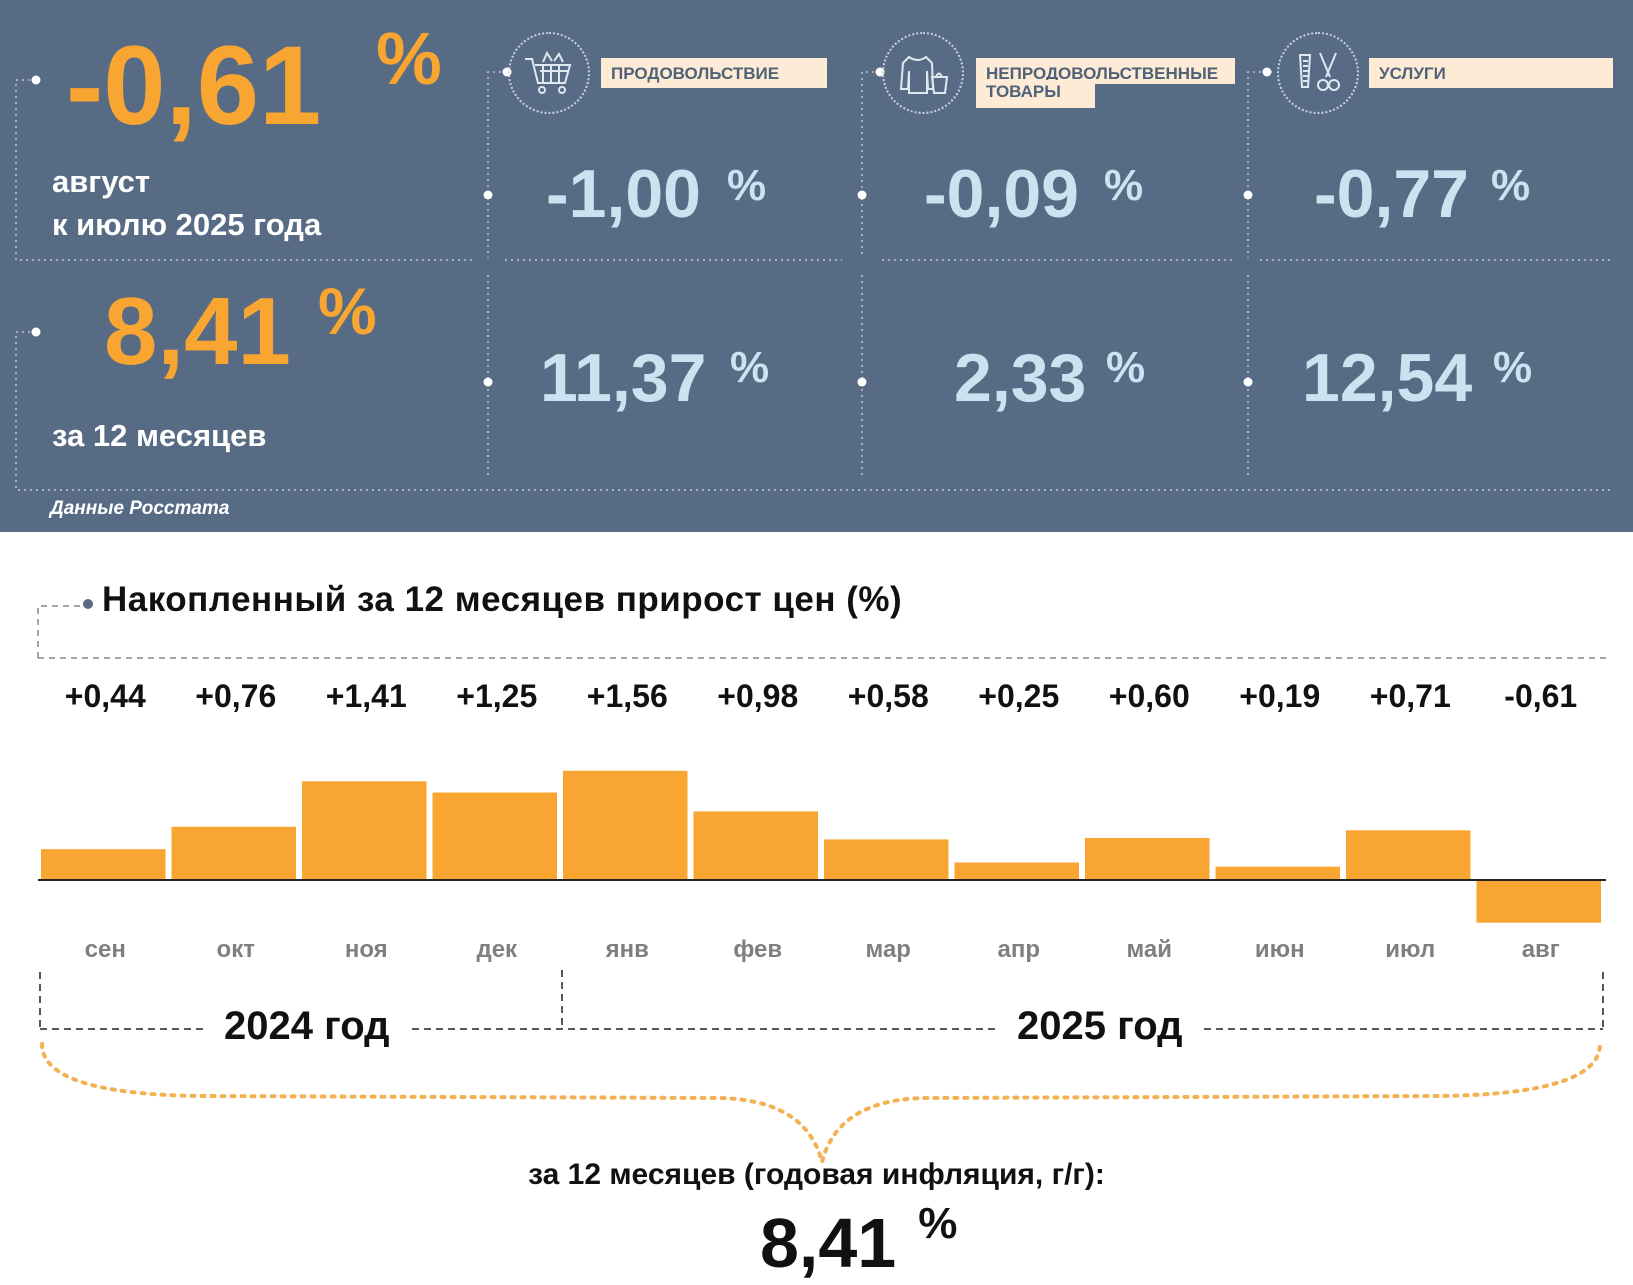 Image resolution: width=1633 pixels, height=1285 pixels. Describe the element at coordinates (497, 696) in the screenshot. I see `bar-value-label: +1,25` at that location.